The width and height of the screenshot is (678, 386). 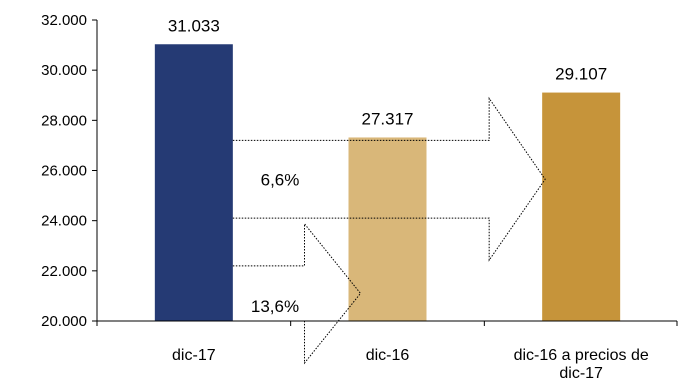 What do you see at coordinates (64, 20) in the screenshot?
I see `y-tick-label-6: 32.000` at bounding box center [64, 20].